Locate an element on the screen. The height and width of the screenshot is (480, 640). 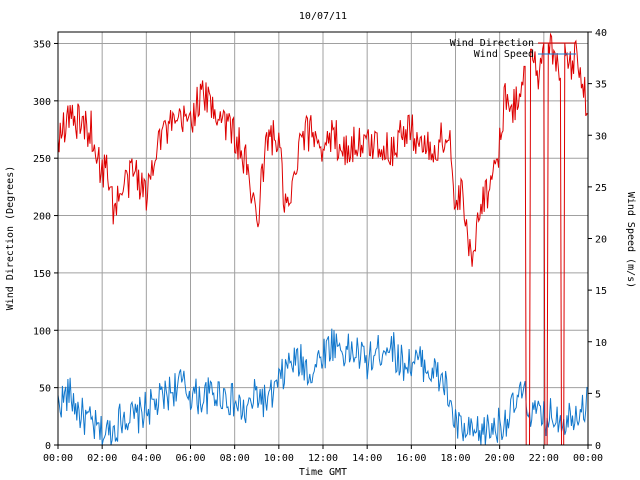
x-axis-label: Time GMT is located at coordinates (323, 472).